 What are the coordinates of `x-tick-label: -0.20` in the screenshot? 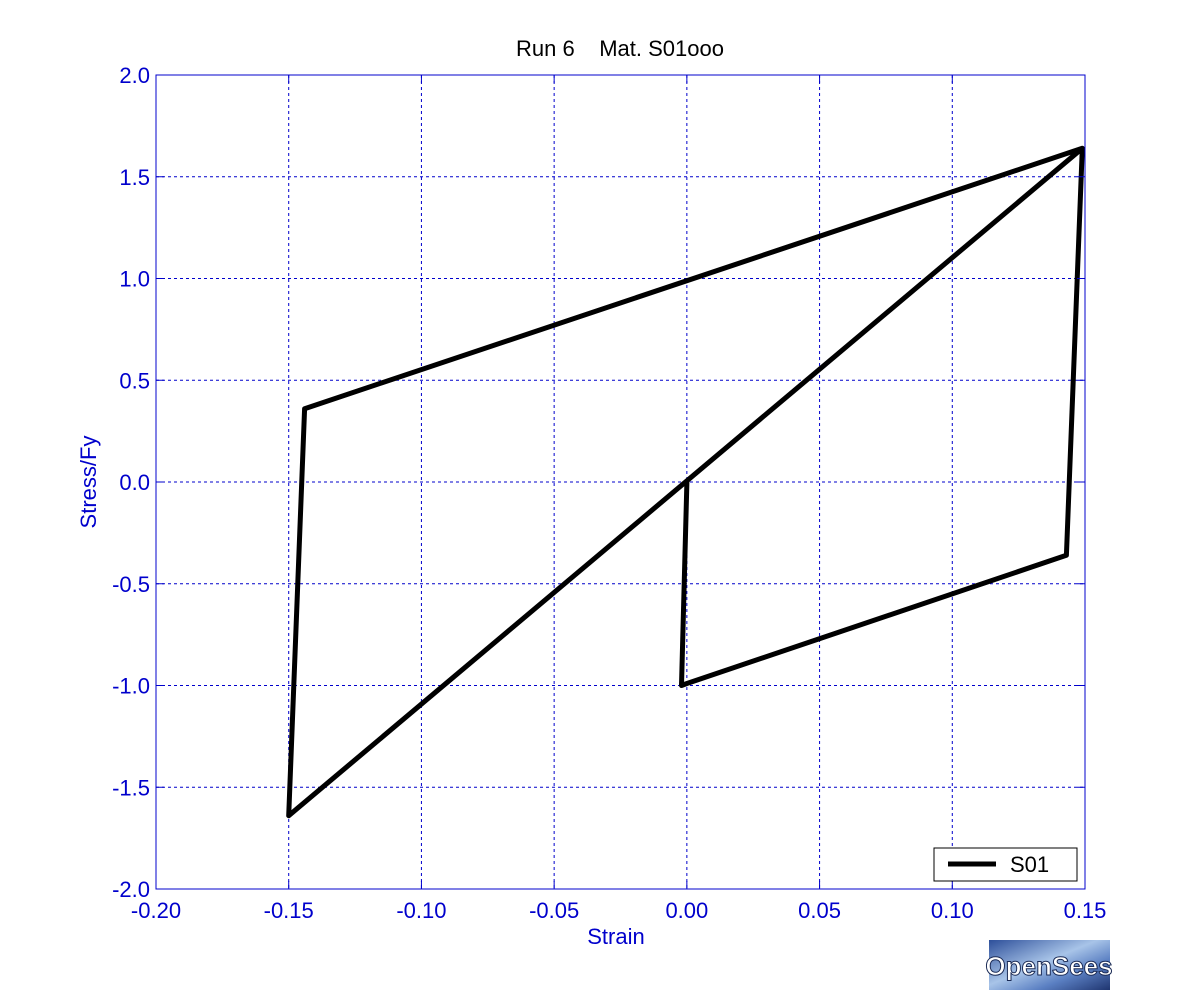 It's located at (156, 910).